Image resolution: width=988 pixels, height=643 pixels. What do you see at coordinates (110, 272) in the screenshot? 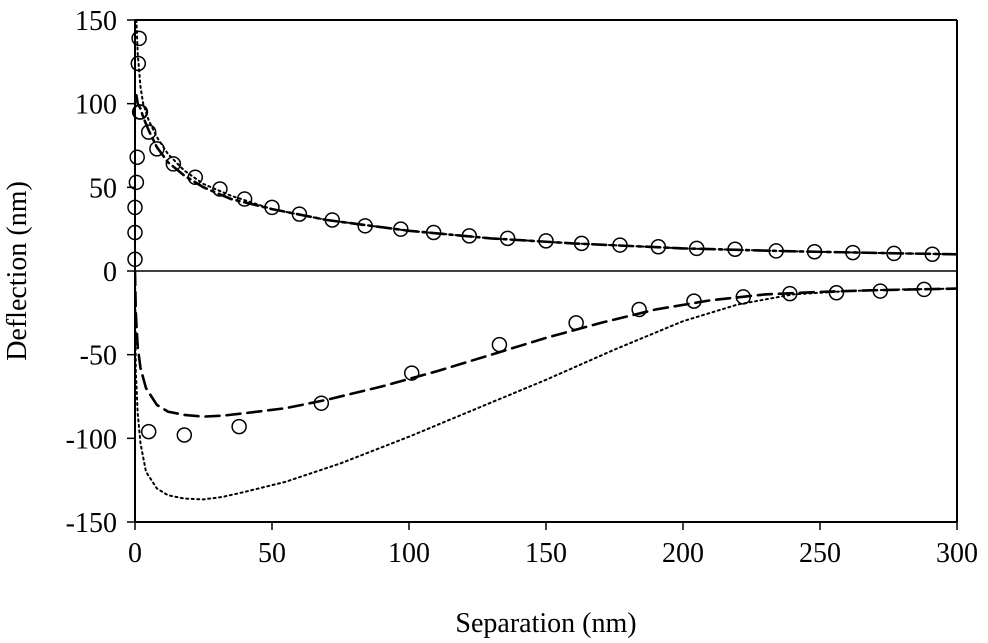
I see `y-tick-label: 0` at bounding box center [110, 272].